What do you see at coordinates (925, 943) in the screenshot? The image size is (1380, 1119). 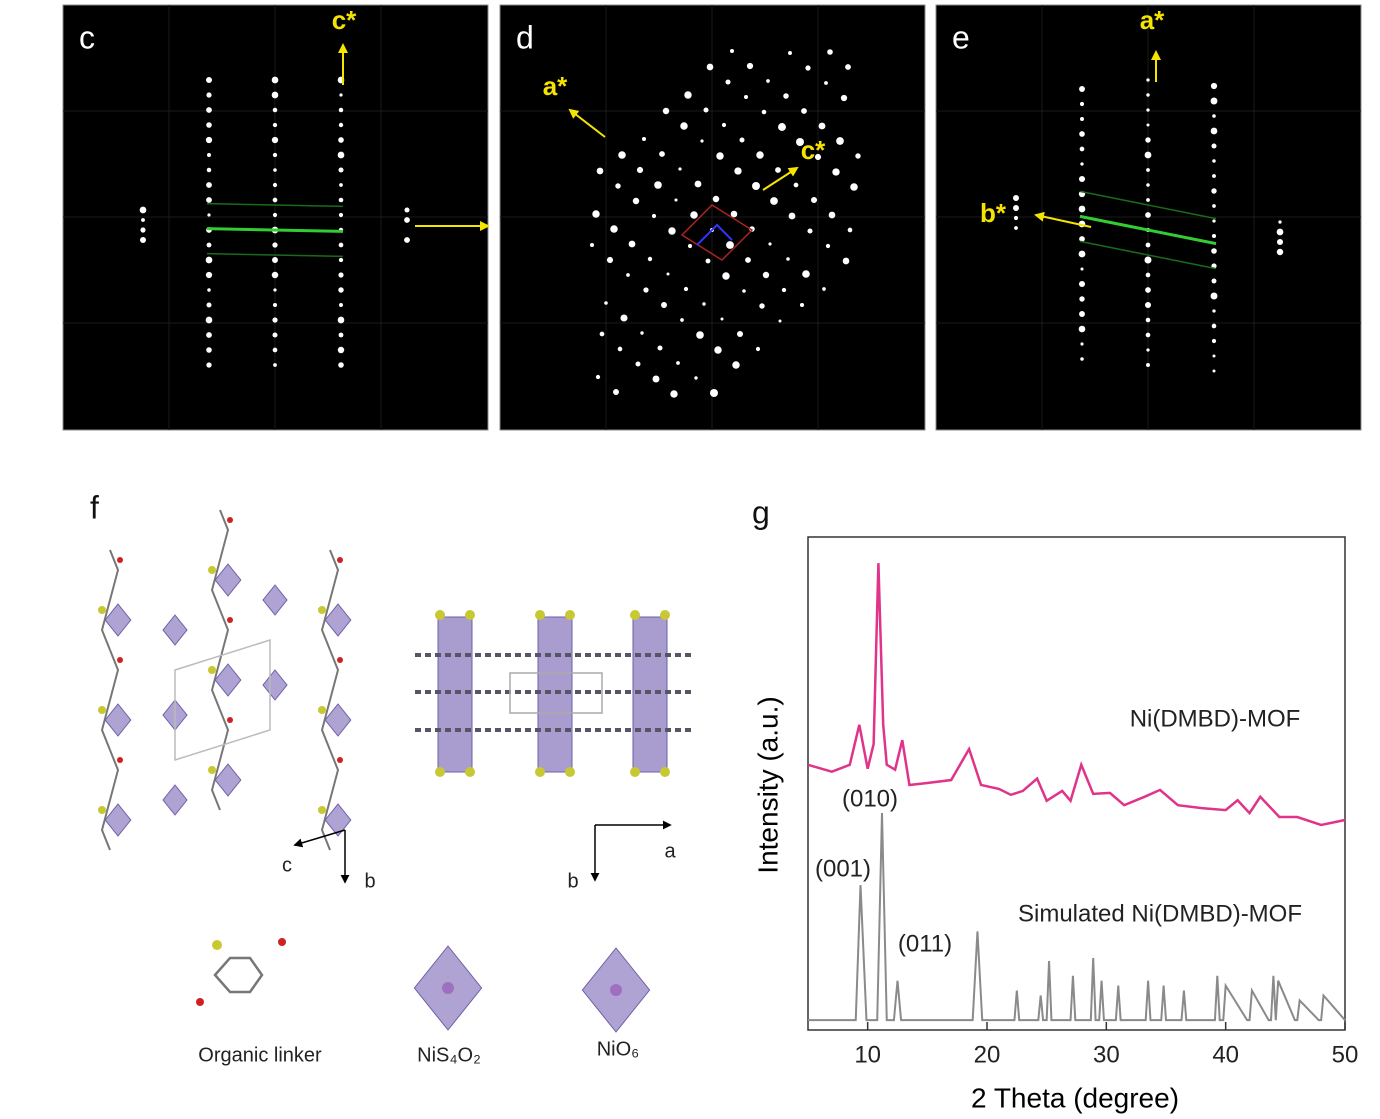 I see `peak-label: (011)` at bounding box center [925, 943].